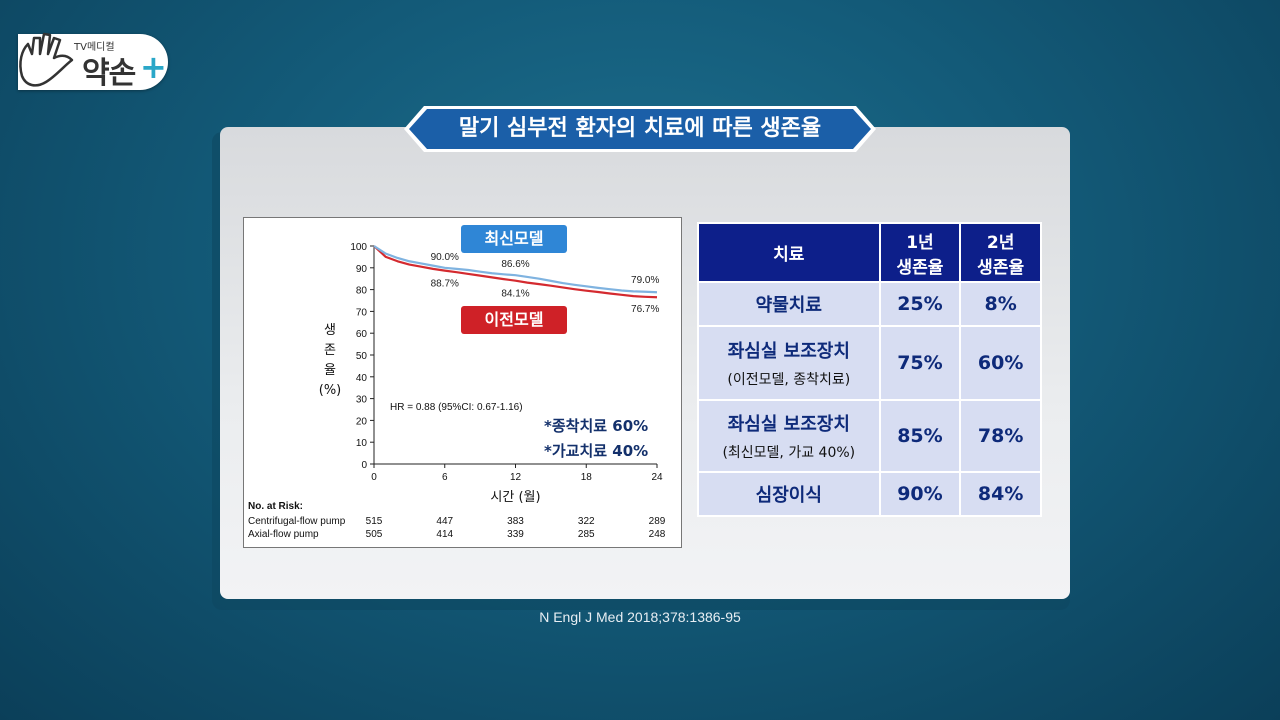 The height and width of the screenshot is (720, 1280). I want to click on series-line-old, so click(515, 272).